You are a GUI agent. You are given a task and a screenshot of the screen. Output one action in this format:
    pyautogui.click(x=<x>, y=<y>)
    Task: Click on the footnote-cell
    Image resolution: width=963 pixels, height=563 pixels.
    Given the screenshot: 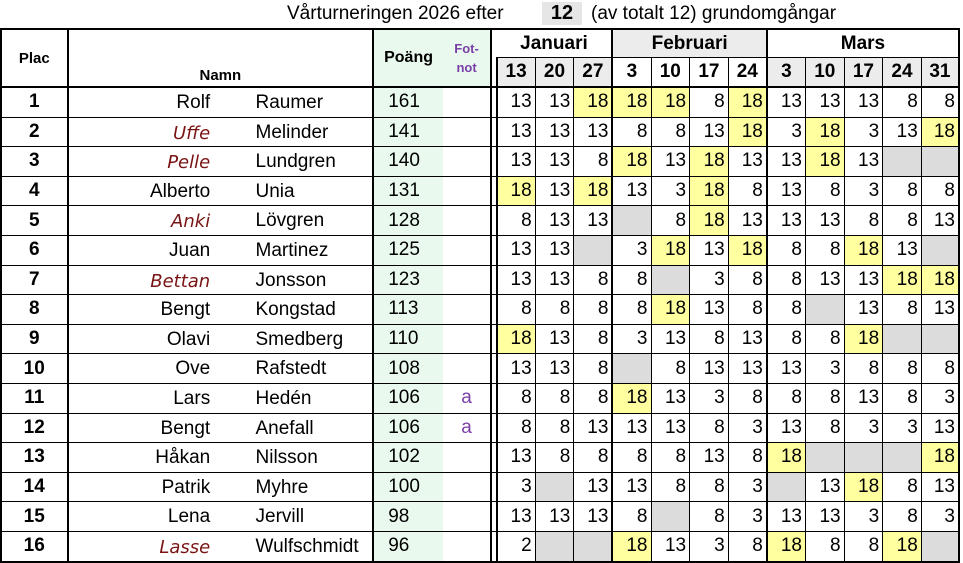 What is the action you would take?
    pyautogui.click(x=467, y=220)
    